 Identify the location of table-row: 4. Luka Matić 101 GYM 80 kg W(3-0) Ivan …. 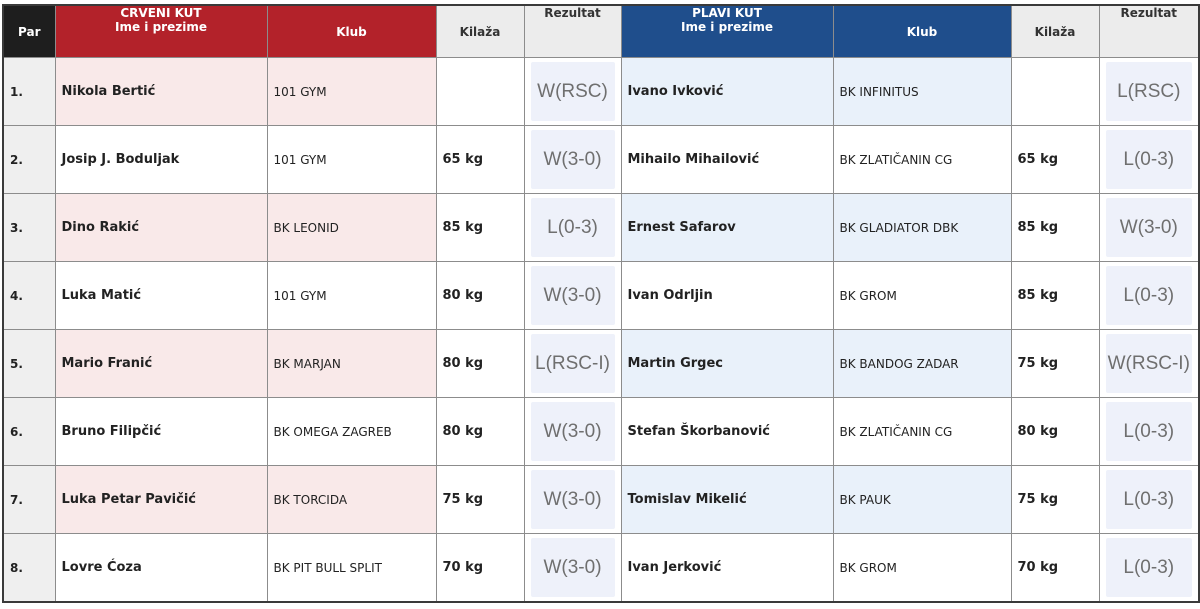
(601, 295).